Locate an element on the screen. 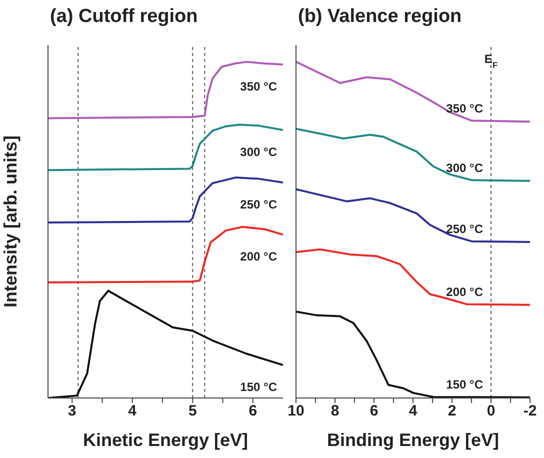  x-tick-label: 8 is located at coordinates (335, 411).